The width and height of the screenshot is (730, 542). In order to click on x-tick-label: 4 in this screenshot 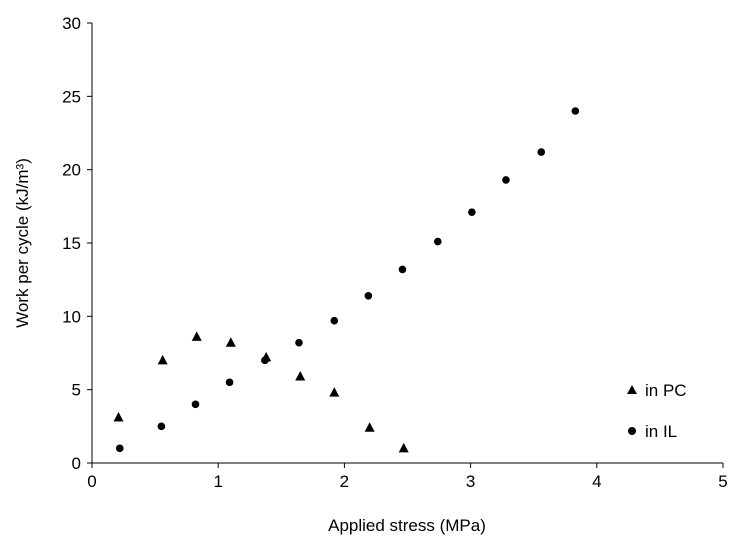, I will do `click(596, 481)`.